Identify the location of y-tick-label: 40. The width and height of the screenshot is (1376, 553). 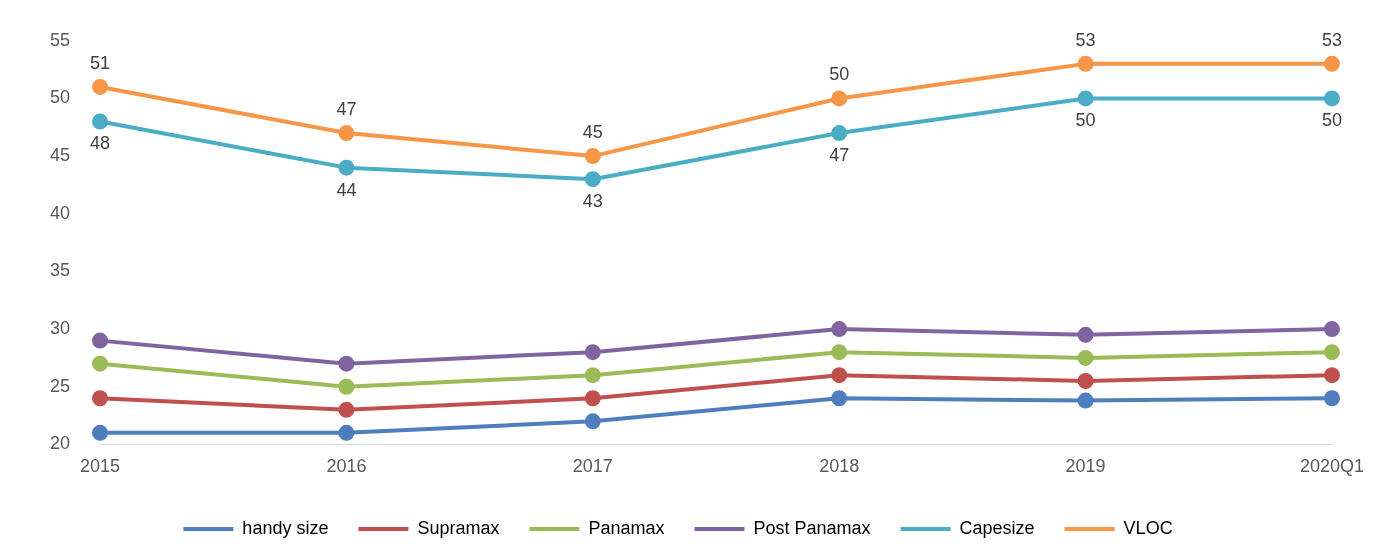
(60, 212).